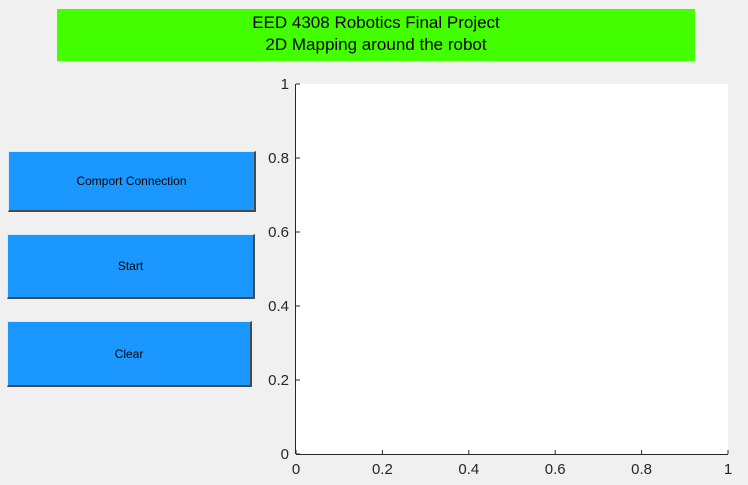 The width and height of the screenshot is (748, 485). I want to click on comport-connection-button: Comport Connection, so click(132, 181).